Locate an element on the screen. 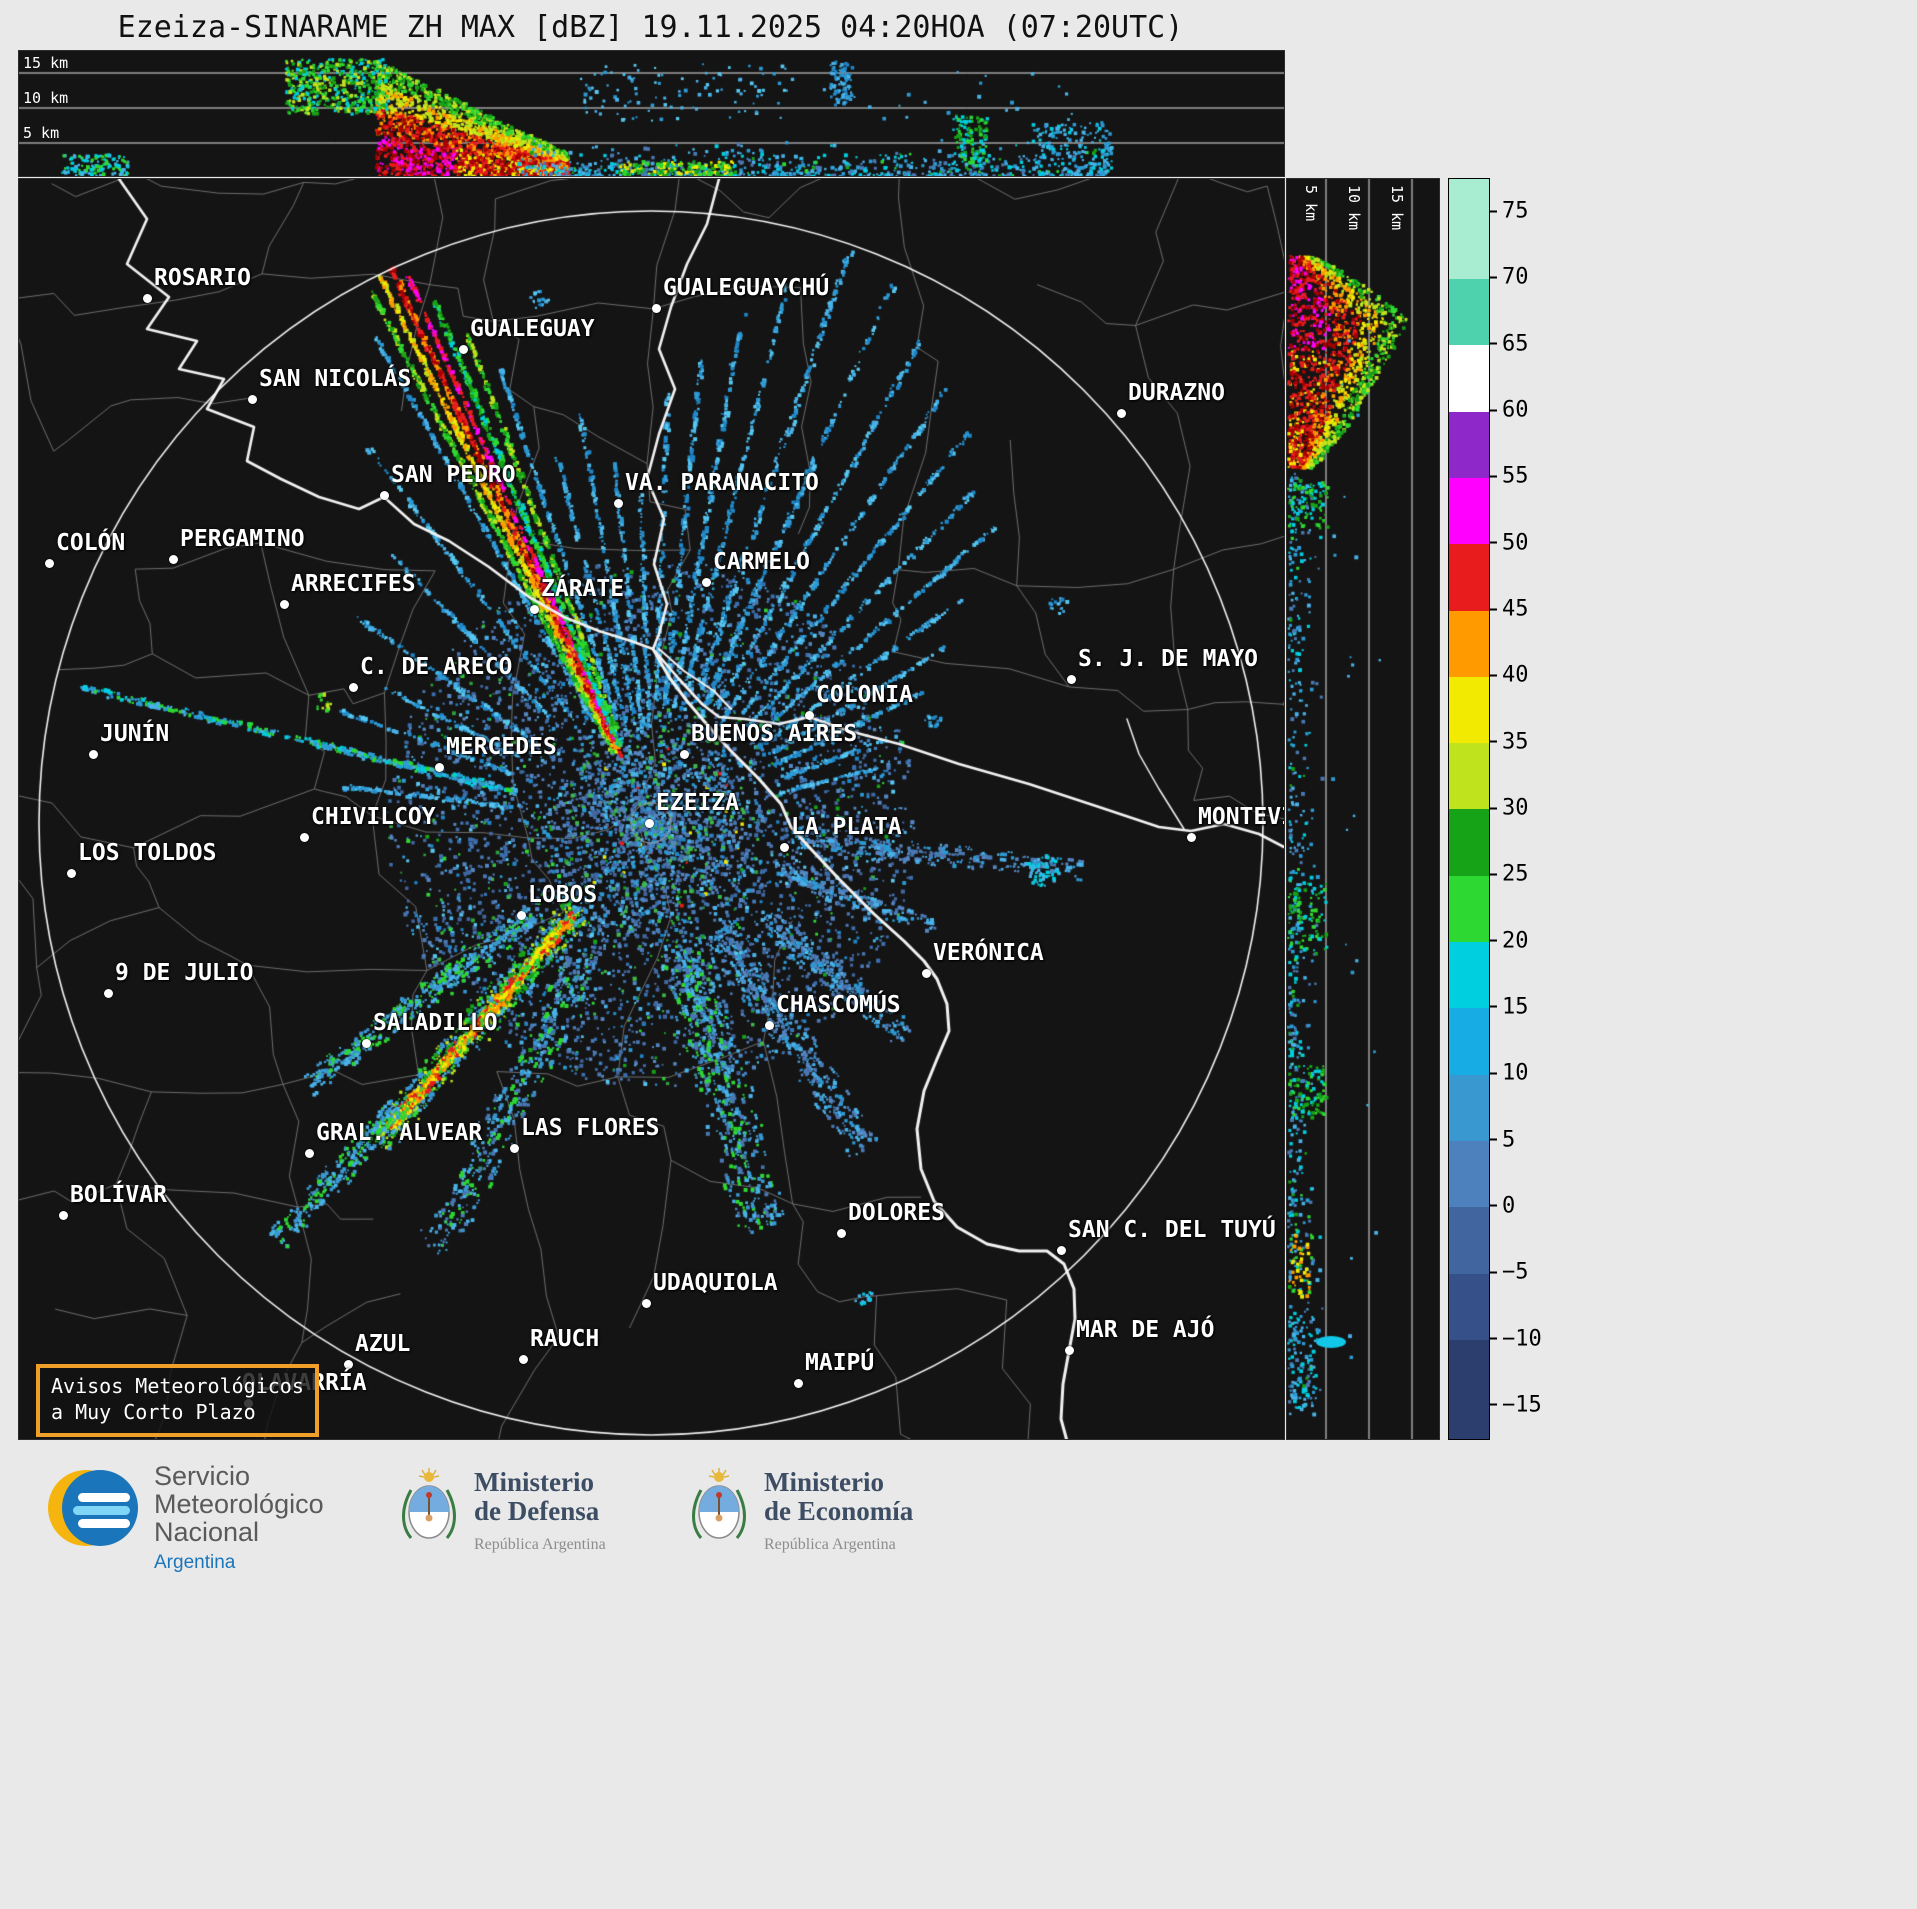 This screenshot has width=1917, height=1909. city-label: BOLÍVAR is located at coordinates (118, 1195).